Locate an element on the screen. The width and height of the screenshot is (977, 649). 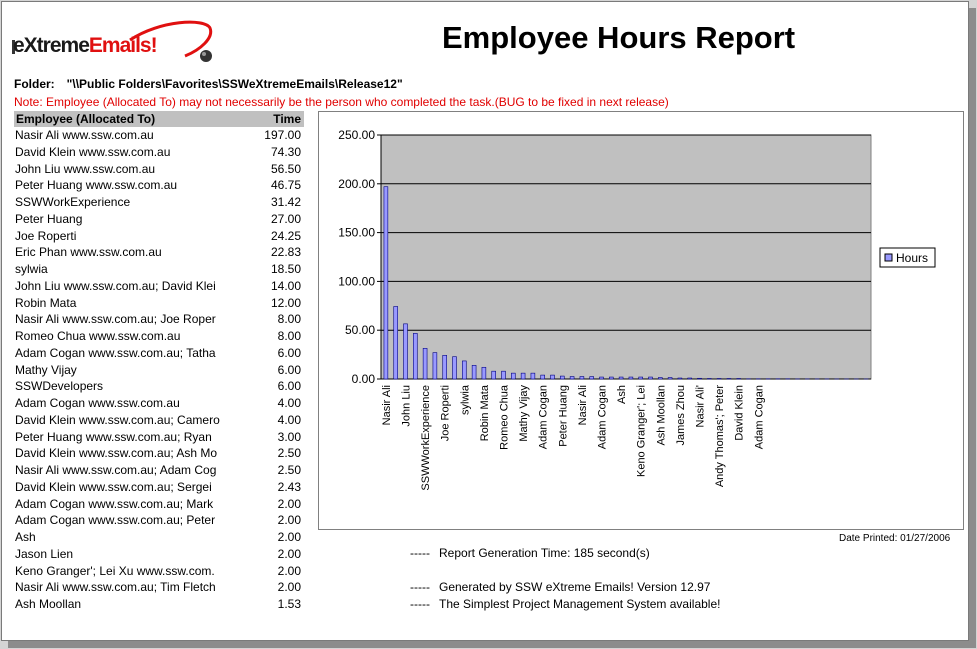
employee-name: David Klein www.ssw.com.au; Sergei is located at coordinates (113, 486).